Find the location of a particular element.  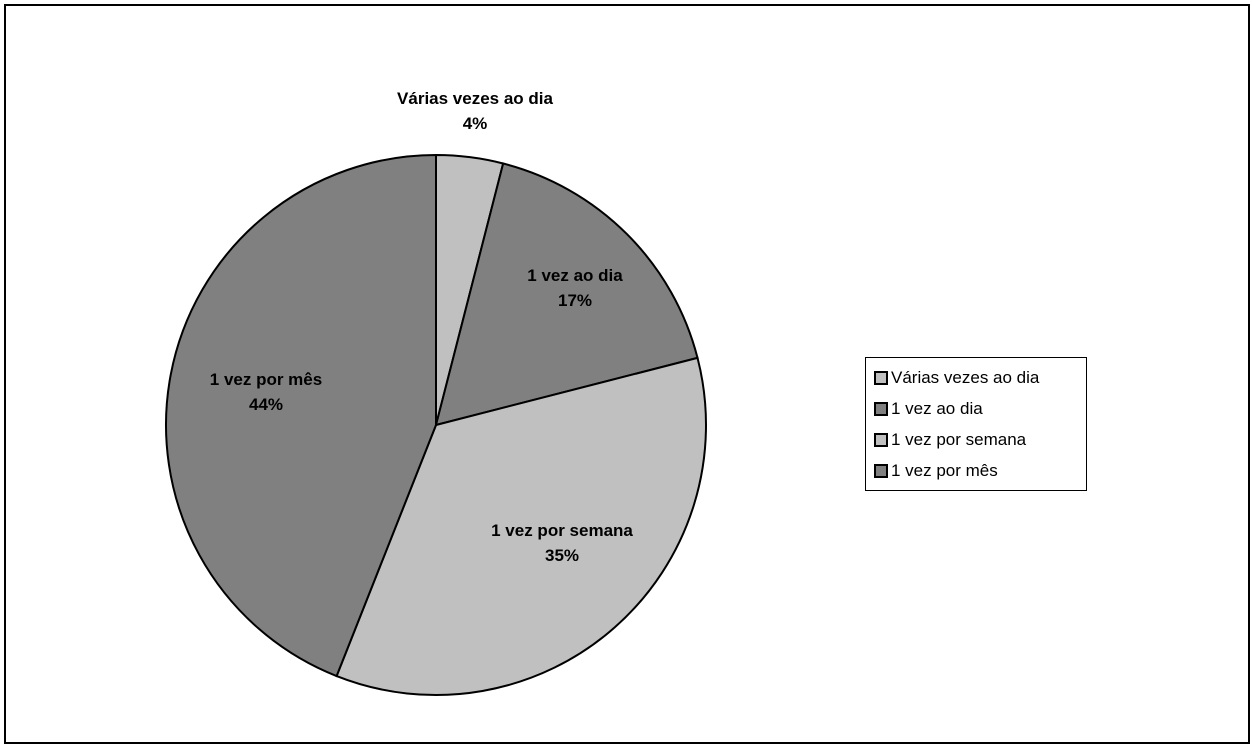

legend-label: 1 vez por semana is located at coordinates (959, 439).